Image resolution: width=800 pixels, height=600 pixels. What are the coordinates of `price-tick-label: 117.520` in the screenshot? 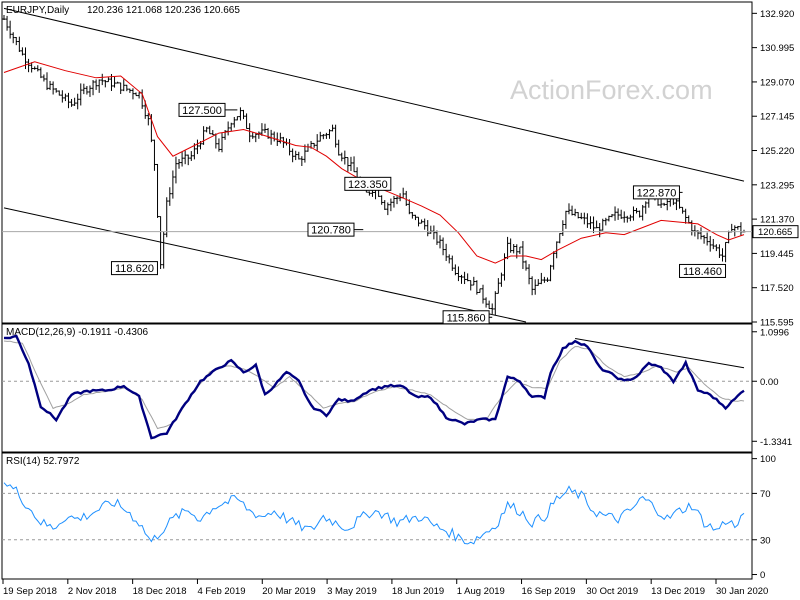 It's located at (777, 288).